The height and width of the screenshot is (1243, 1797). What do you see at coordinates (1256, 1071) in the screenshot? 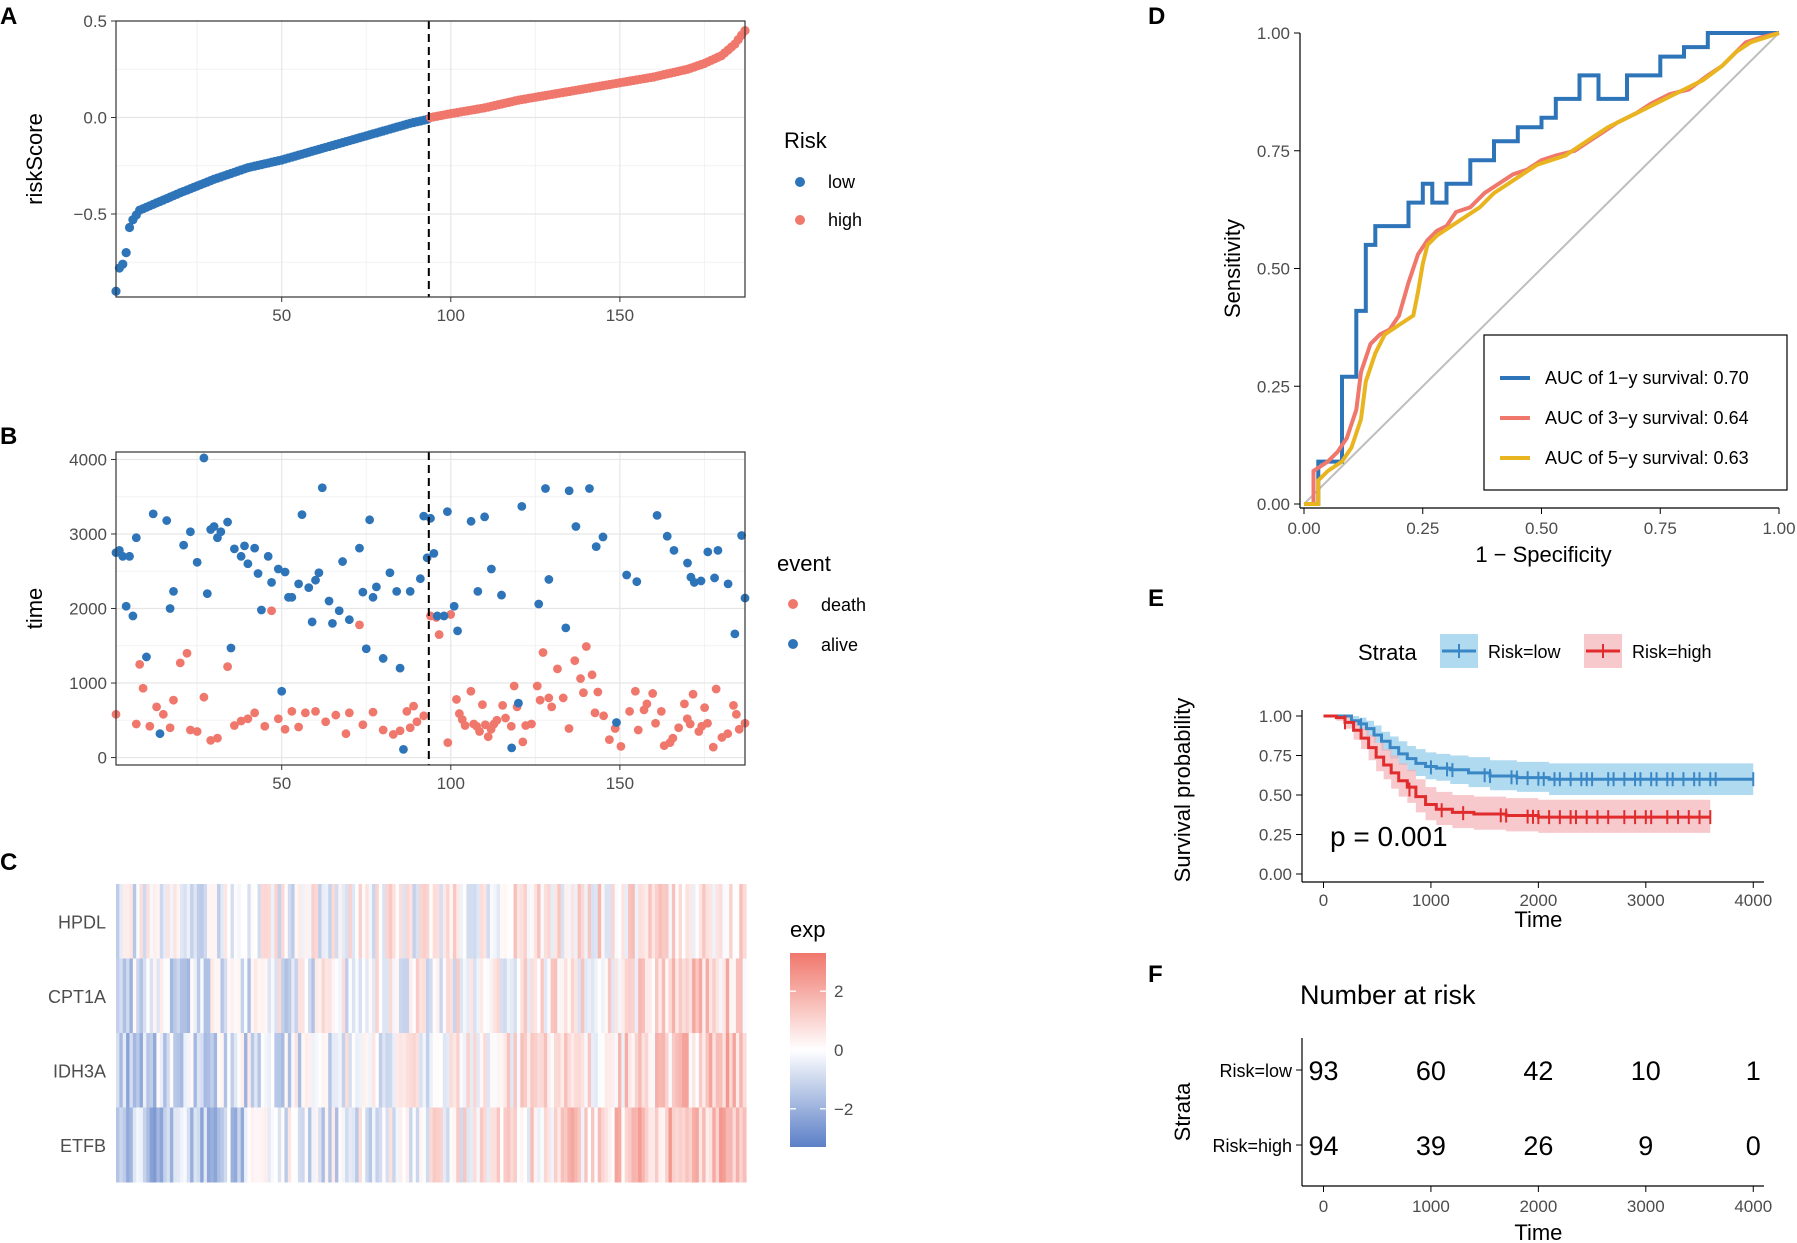
I see `row-label-low: Risk=low` at bounding box center [1256, 1071].